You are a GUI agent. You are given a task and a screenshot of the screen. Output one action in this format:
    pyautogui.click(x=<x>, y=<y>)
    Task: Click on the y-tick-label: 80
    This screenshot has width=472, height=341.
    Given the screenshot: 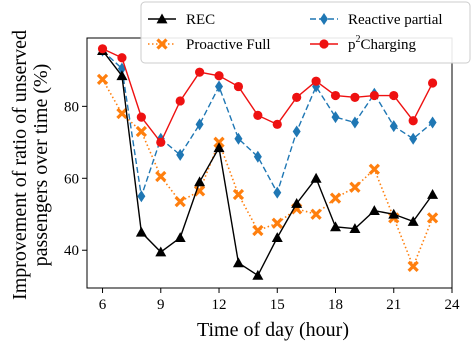 What is the action you would take?
    pyautogui.click(x=71, y=107)
    